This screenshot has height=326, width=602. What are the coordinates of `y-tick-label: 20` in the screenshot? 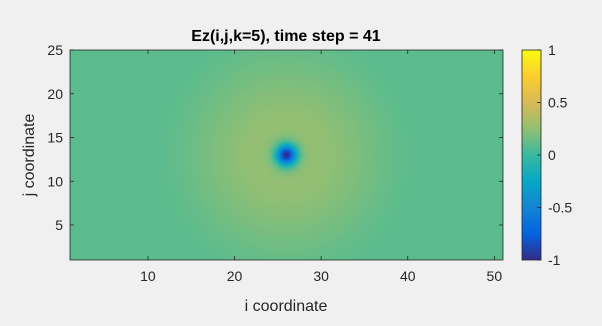 It's located at (55, 94).